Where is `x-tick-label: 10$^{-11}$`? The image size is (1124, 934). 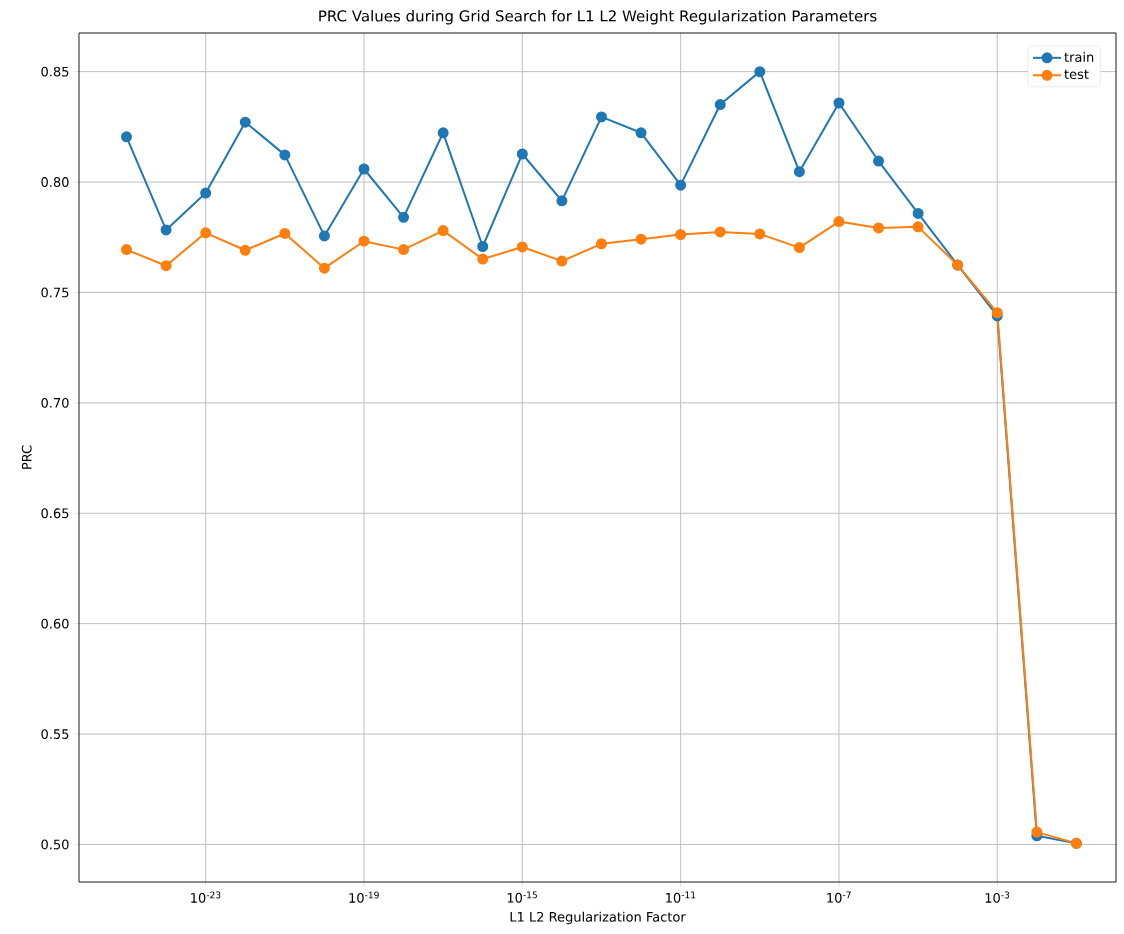 x-tick-label: 10$^{-11}$ is located at coordinates (681, 897).